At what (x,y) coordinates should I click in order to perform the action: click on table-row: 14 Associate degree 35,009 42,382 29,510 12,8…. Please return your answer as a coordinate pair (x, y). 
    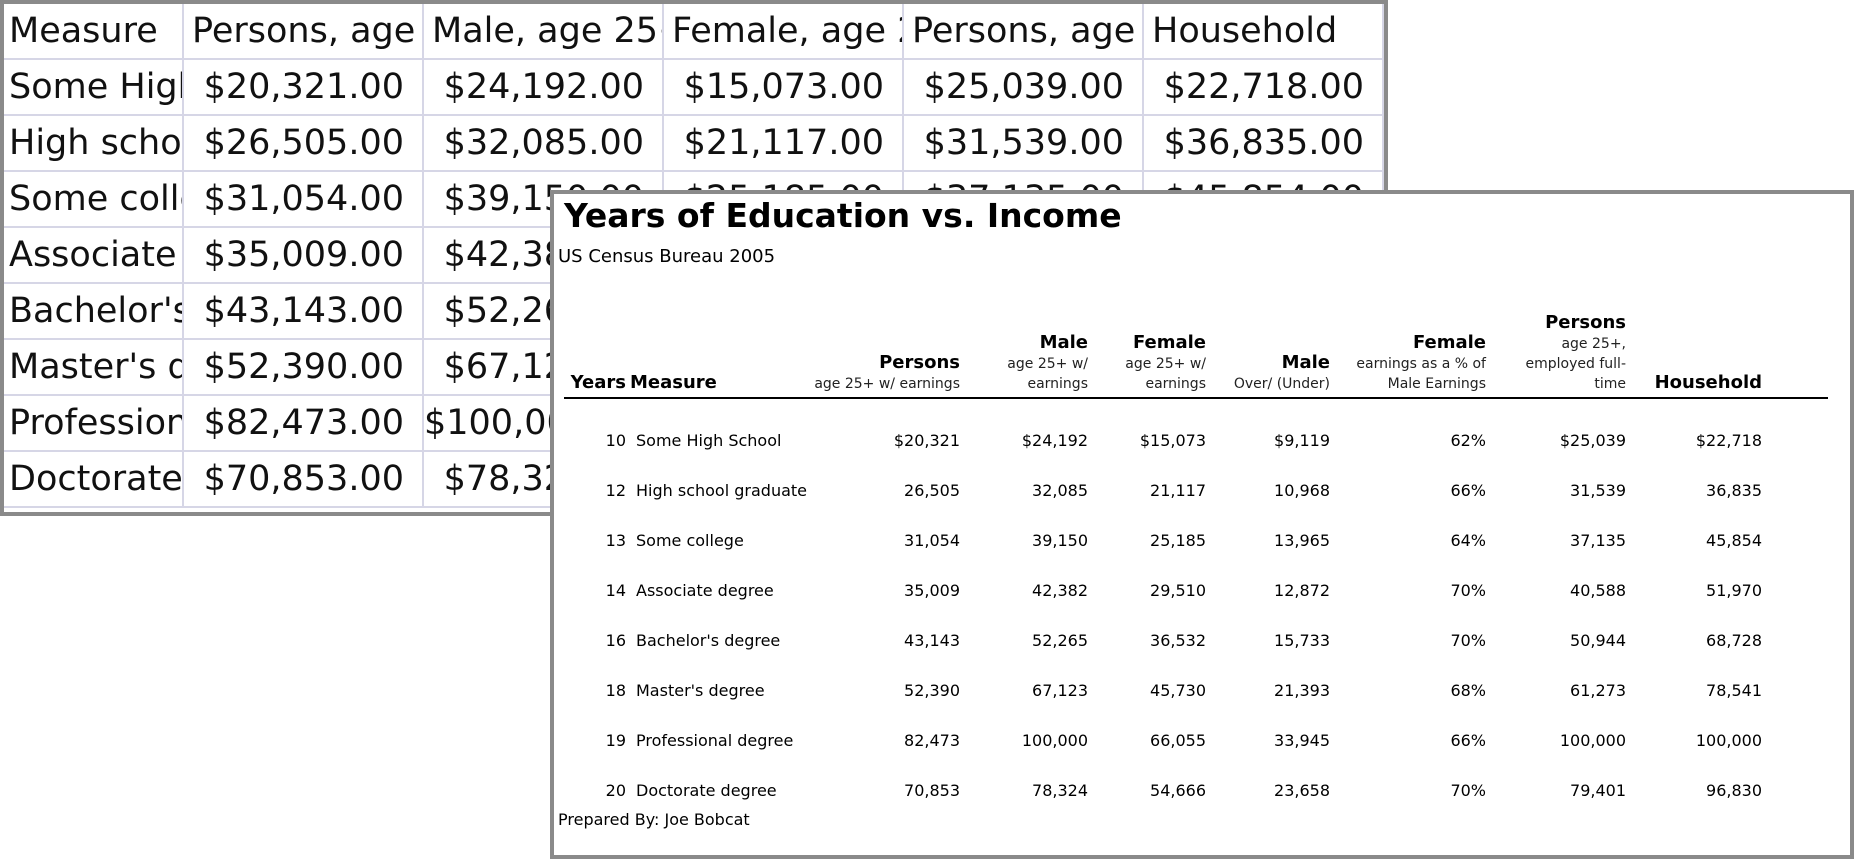
    Looking at the image, I should click on (1202, 591).